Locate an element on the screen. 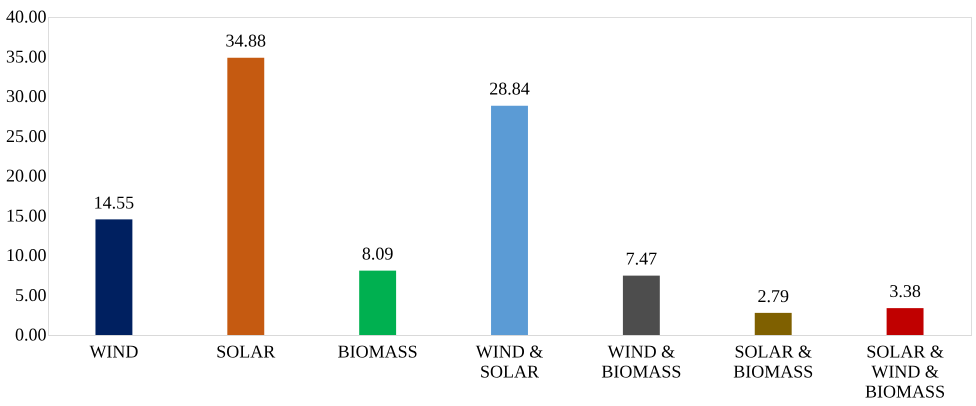  data-label: 28.84 is located at coordinates (509, 88).